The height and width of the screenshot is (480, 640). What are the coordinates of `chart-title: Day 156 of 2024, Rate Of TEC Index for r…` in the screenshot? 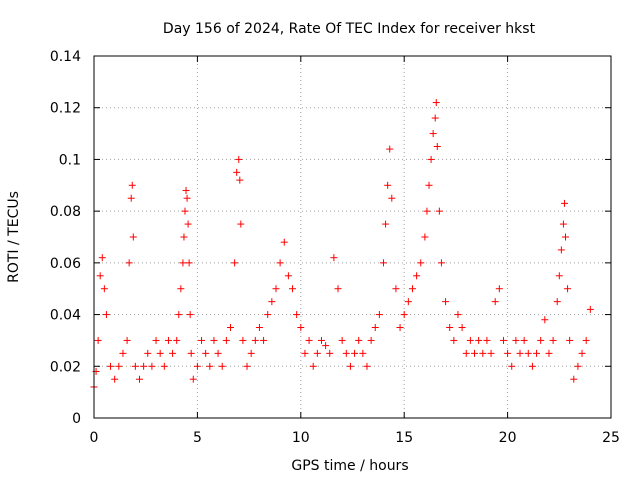 It's located at (349, 29).